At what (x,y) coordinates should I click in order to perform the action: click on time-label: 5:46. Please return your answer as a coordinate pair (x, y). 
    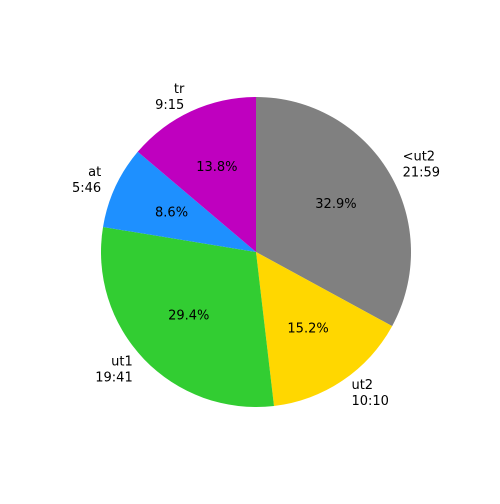
    Looking at the image, I should click on (86, 188).